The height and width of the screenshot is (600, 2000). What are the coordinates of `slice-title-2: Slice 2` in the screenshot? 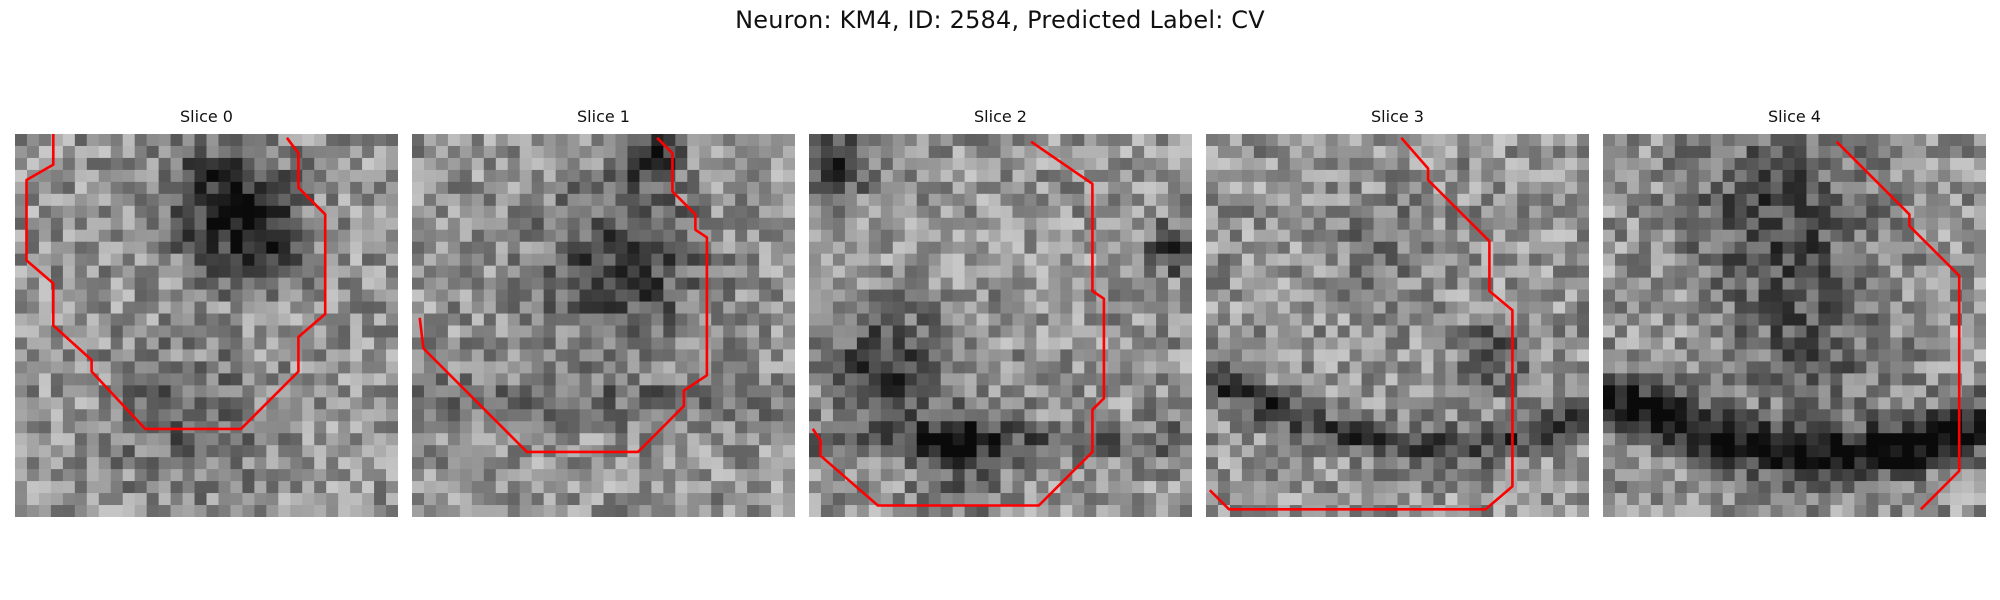 It's located at (1000, 116).